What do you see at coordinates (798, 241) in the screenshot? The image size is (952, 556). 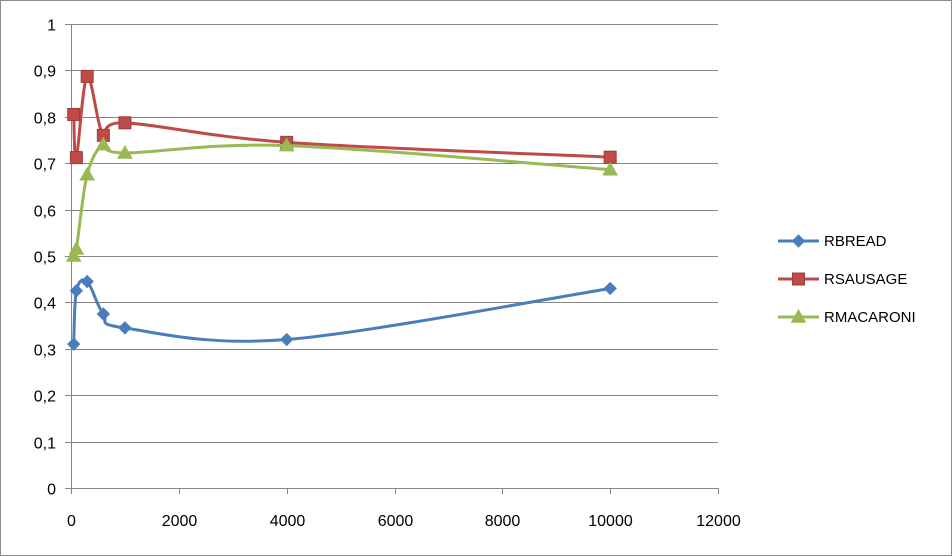 I see `legend-marker-rbread` at bounding box center [798, 241].